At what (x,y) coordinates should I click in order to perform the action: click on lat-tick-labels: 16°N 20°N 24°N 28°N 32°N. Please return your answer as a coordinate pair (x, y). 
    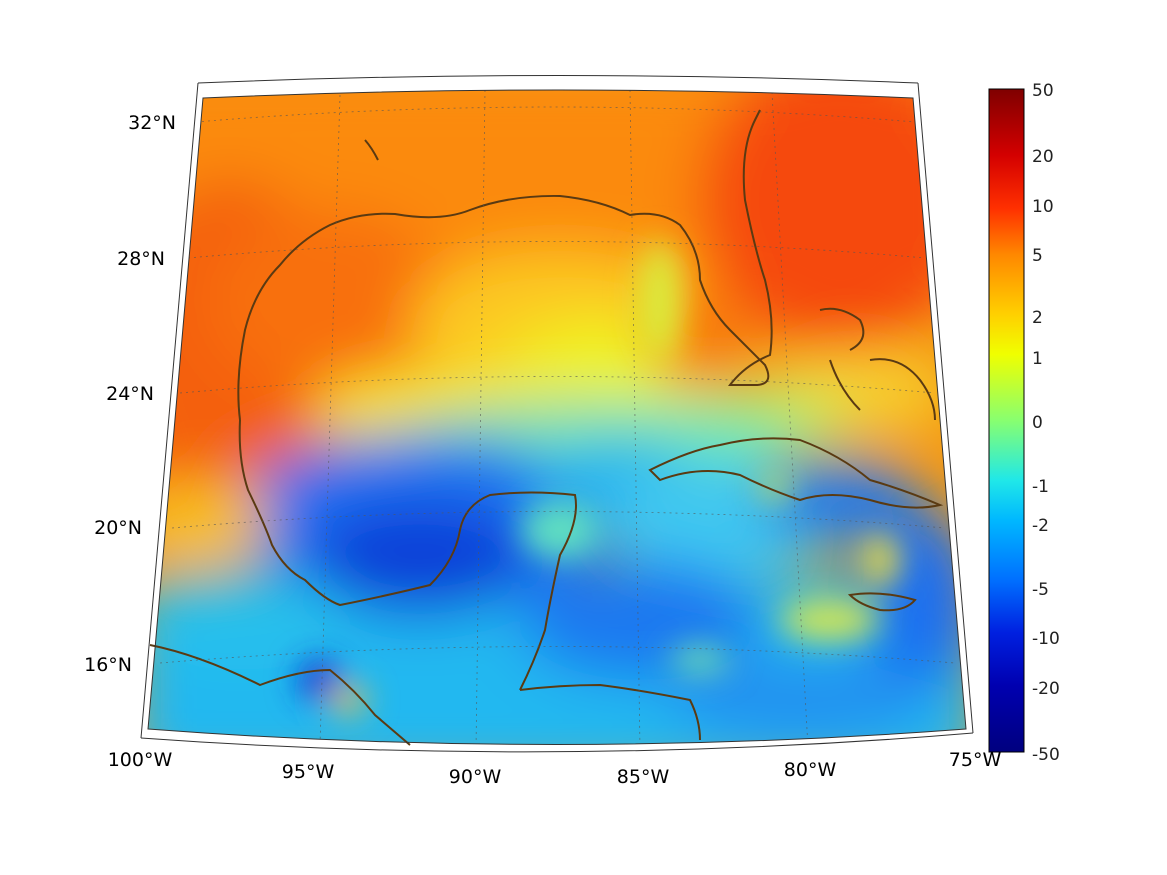
    Looking at the image, I should click on (130, 394).